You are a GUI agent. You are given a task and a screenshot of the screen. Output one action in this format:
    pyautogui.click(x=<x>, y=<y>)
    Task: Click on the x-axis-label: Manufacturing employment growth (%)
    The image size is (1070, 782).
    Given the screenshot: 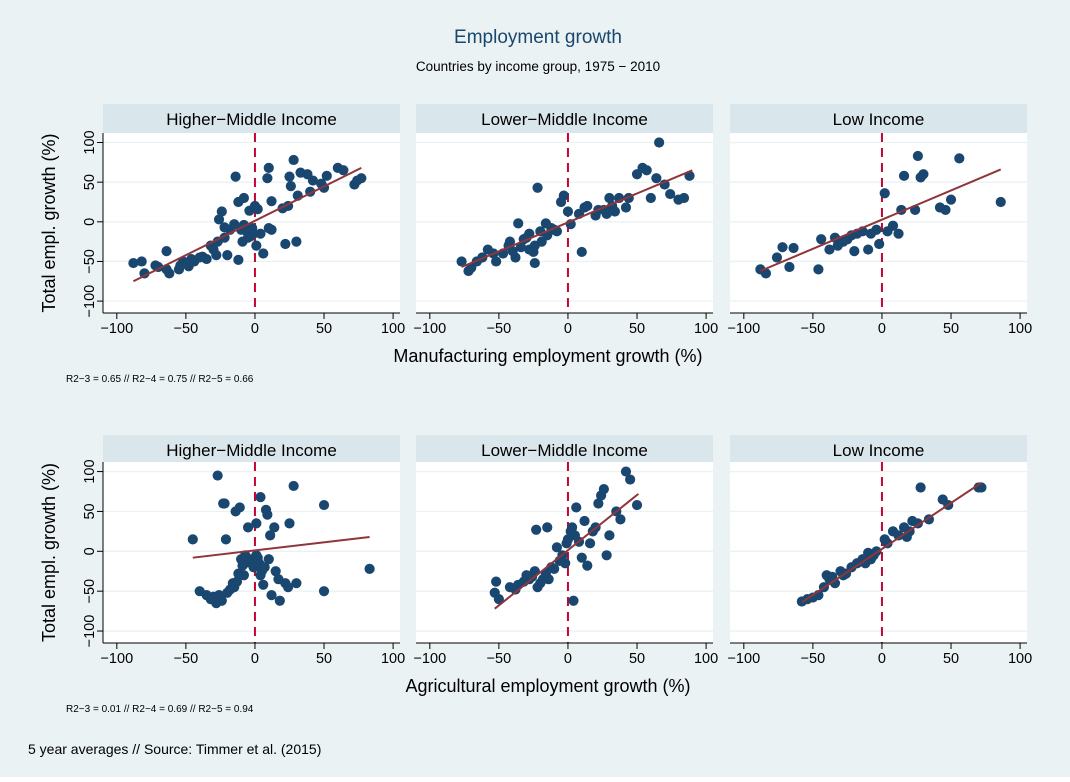 What is the action you would take?
    pyautogui.click(x=547, y=356)
    